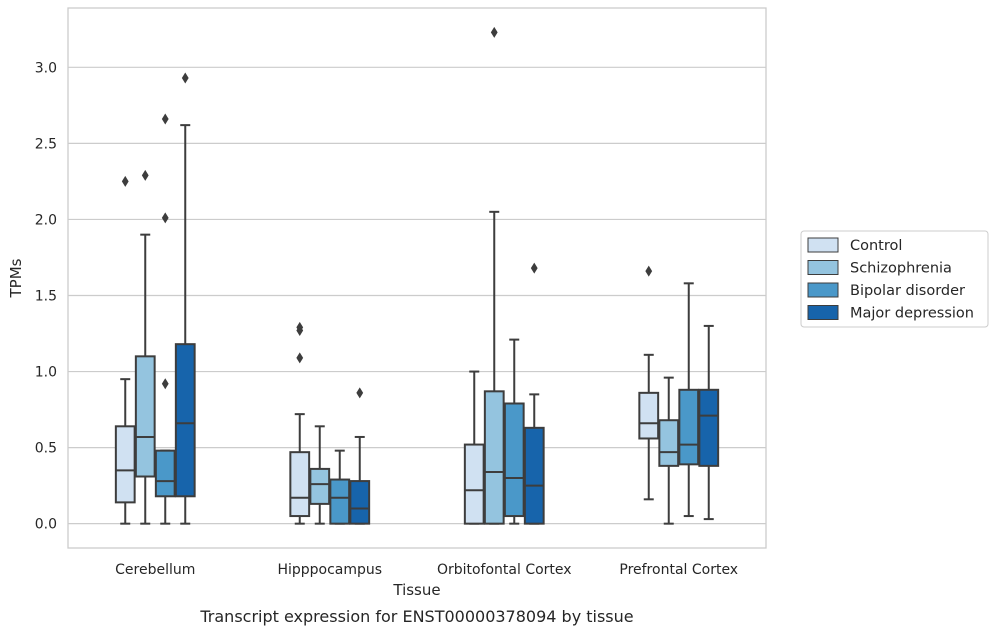  What do you see at coordinates (155, 570) in the screenshot?
I see `x-tick-label: Cerebellum` at bounding box center [155, 570].